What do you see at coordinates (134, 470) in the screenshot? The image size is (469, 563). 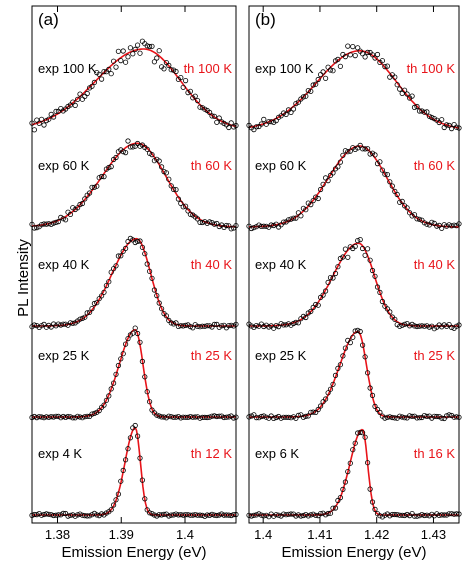 I see `spectrum-4: exp 4 K th 12 K` at bounding box center [134, 470].